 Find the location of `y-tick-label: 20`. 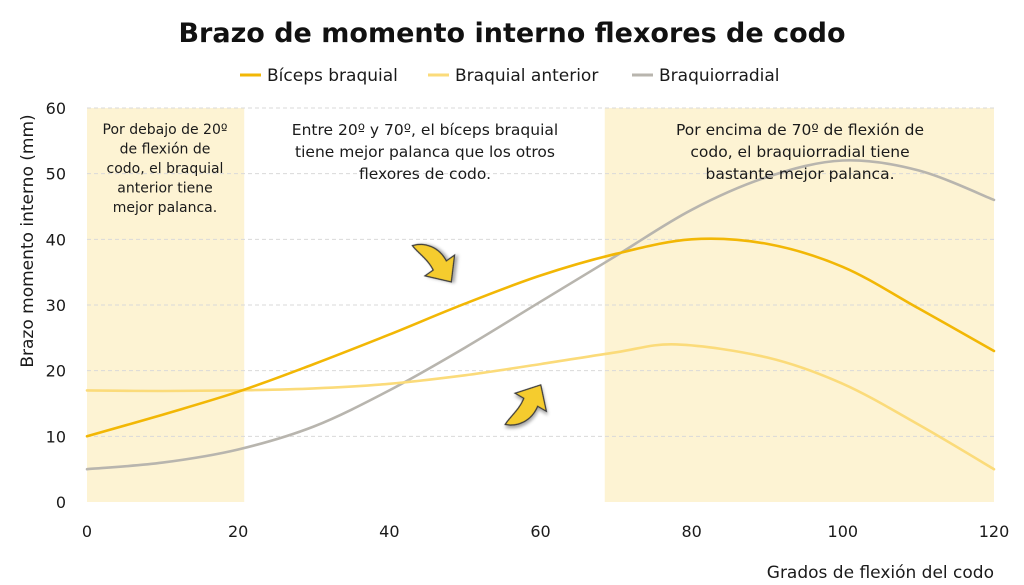

y-tick-label: 20 is located at coordinates (56, 371).